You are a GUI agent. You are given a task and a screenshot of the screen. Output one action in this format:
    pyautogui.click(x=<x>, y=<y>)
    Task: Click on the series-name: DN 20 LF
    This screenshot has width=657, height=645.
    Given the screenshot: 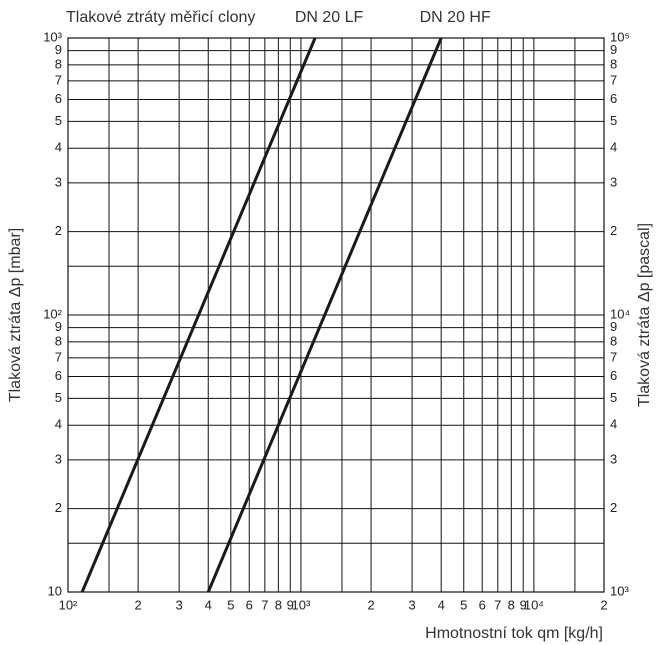 What is the action you would take?
    pyautogui.click(x=329, y=17)
    